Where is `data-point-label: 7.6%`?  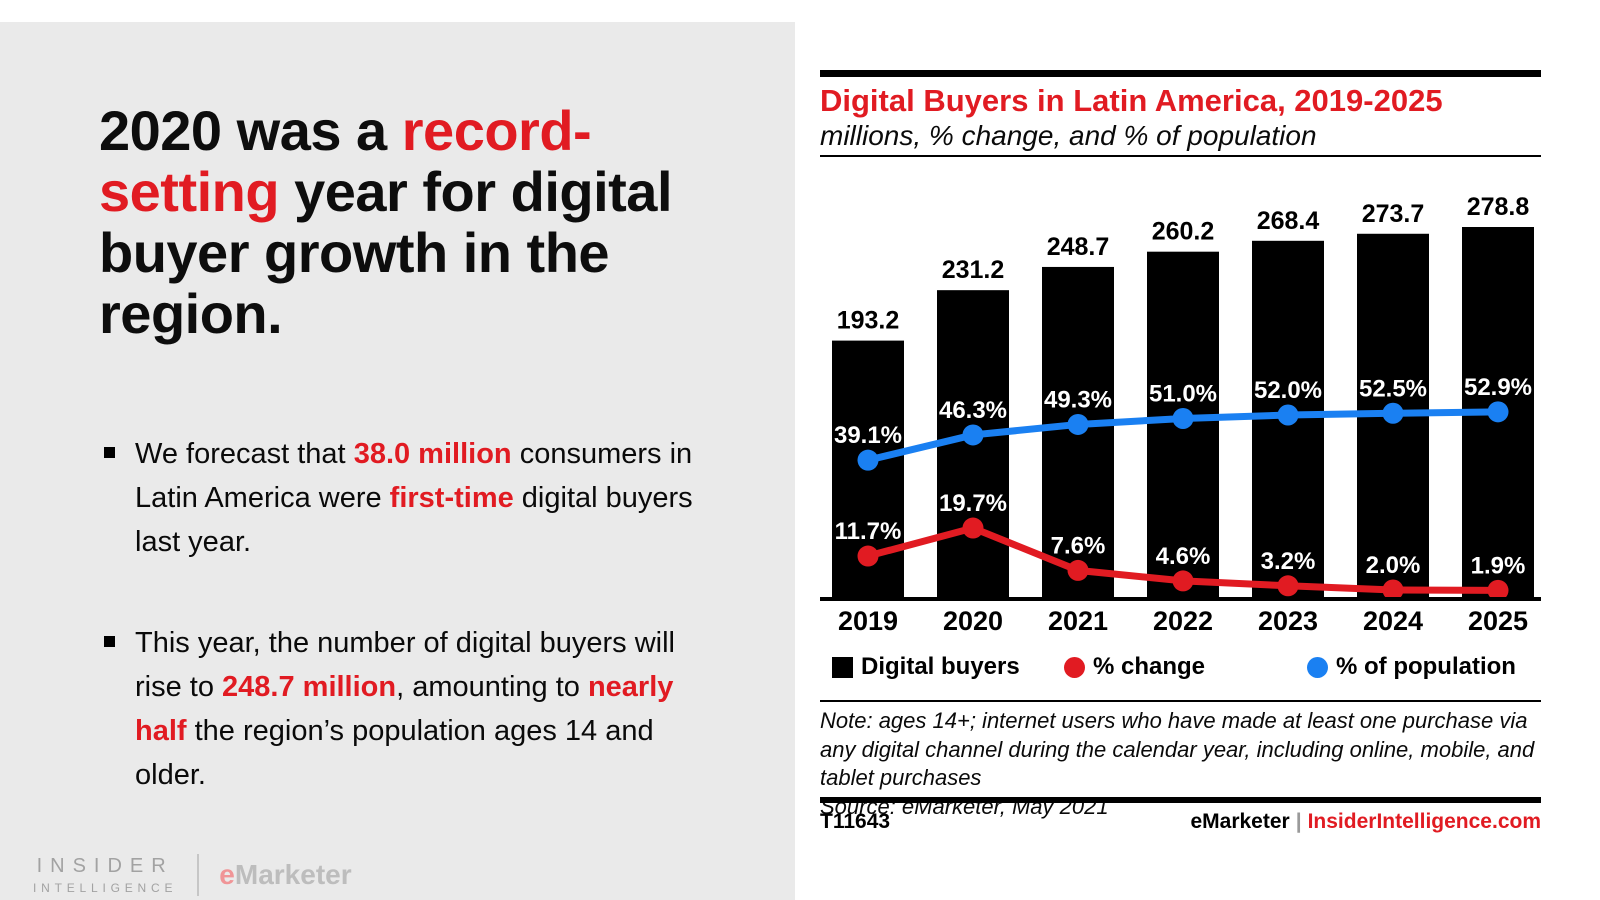
data-point-label: 7.6% is located at coordinates (1078, 545).